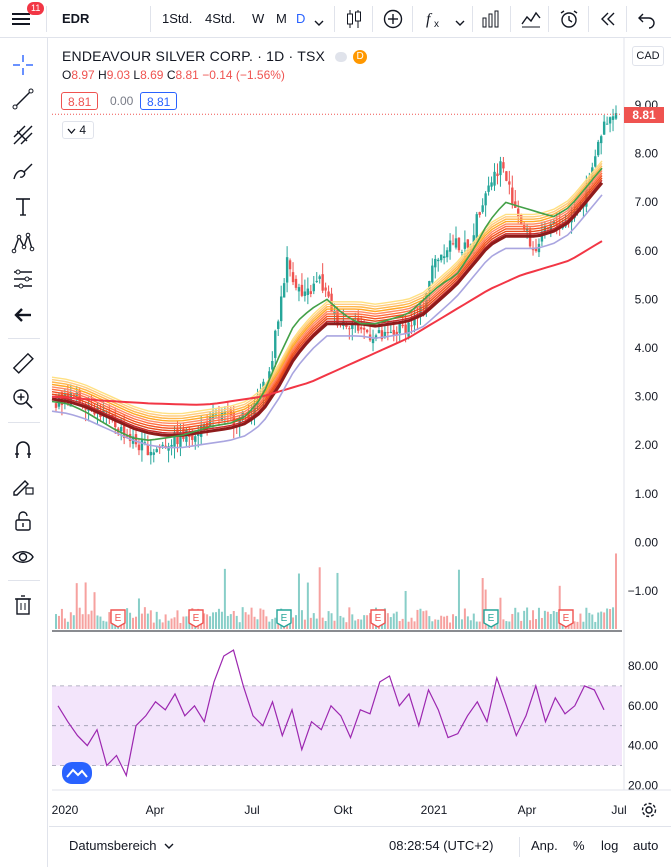 Image resolution: width=671 pixels, height=867 pixels. I want to click on undo-icon, so click(646, 21).